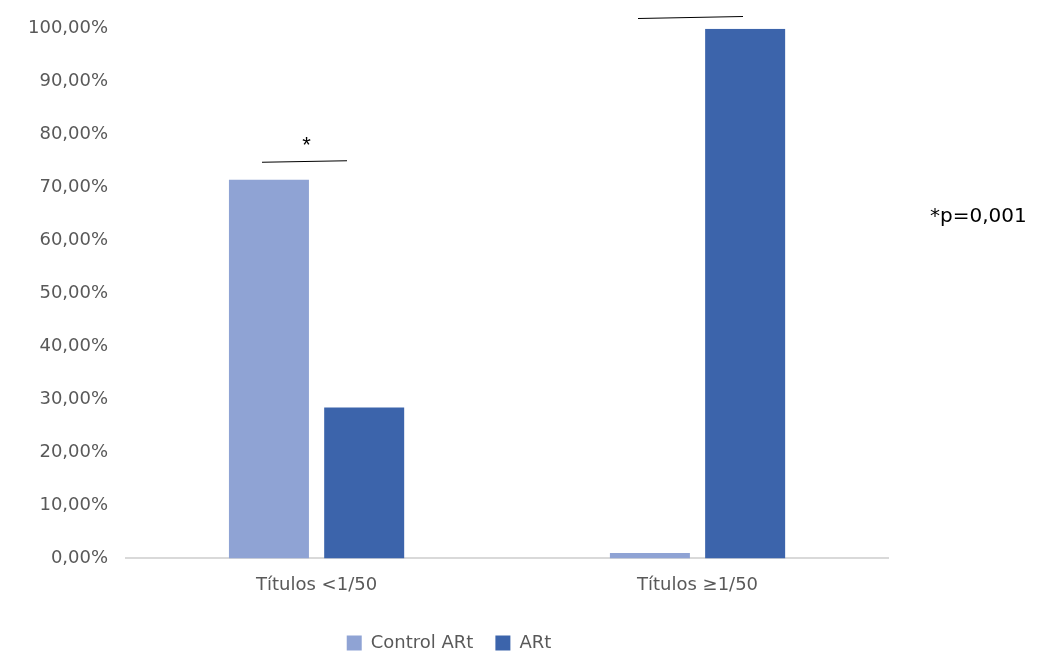  What do you see at coordinates (74, 186) in the screenshot?
I see `y-tick-label: 70,00%` at bounding box center [74, 186].